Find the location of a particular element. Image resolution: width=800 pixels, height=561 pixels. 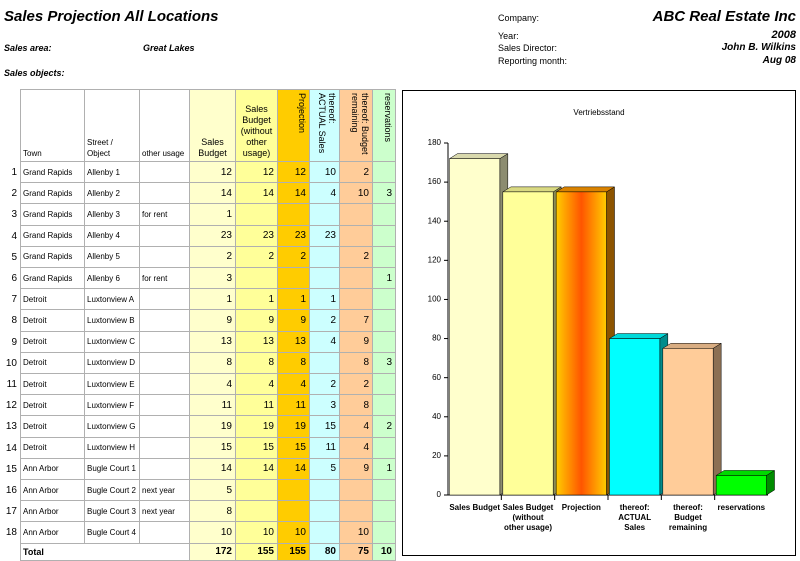

table-cell: Luxtonview E is located at coordinates (112, 385).